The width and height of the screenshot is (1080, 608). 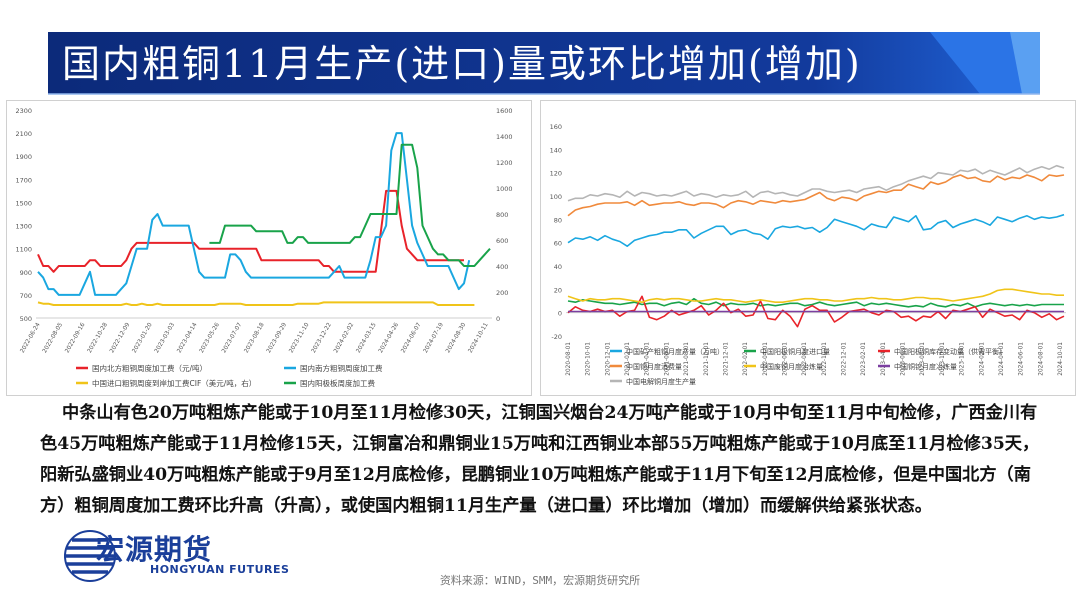 I want to click on y-right-tick-label: 600, so click(x=502, y=241).